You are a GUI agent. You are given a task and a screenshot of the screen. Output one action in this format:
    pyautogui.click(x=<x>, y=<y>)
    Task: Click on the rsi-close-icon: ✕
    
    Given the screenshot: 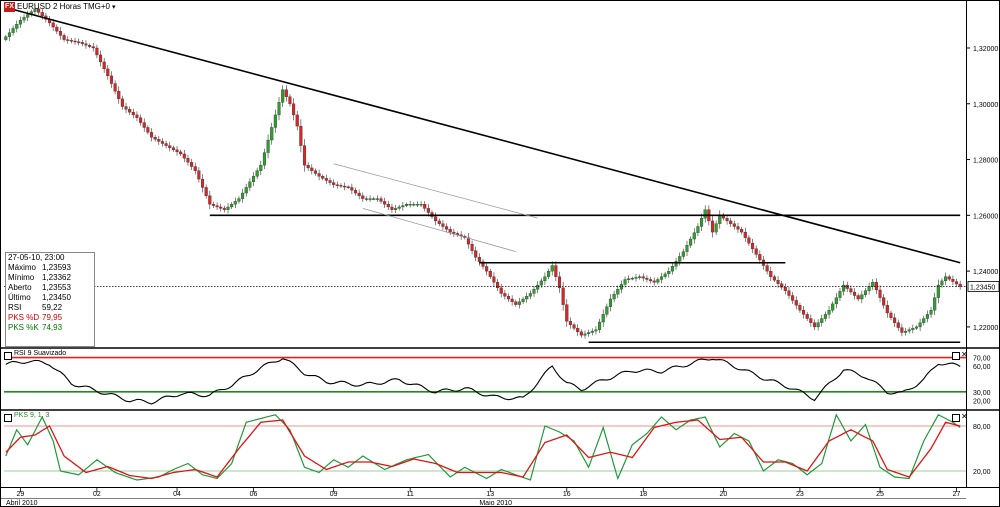 What is the action you would take?
    pyautogui.click(x=964, y=354)
    